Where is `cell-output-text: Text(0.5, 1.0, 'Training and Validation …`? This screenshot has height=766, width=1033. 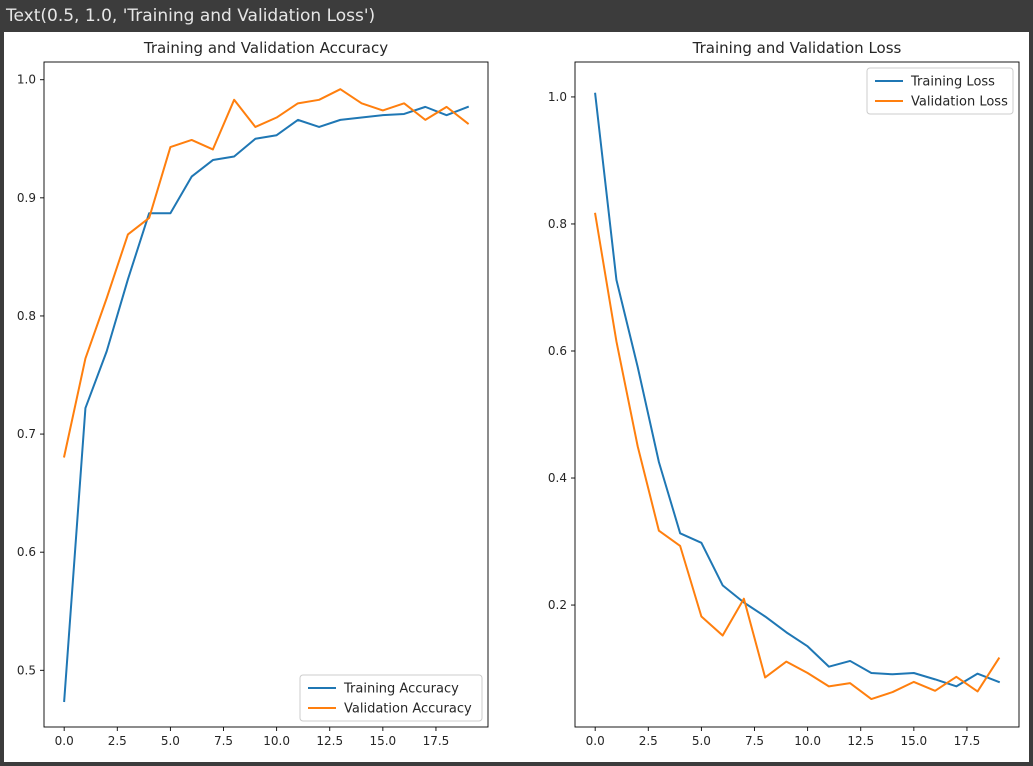
cell-output-text: Text(0.5, 1.0, 'Training and Validation … is located at coordinates (516, 16).